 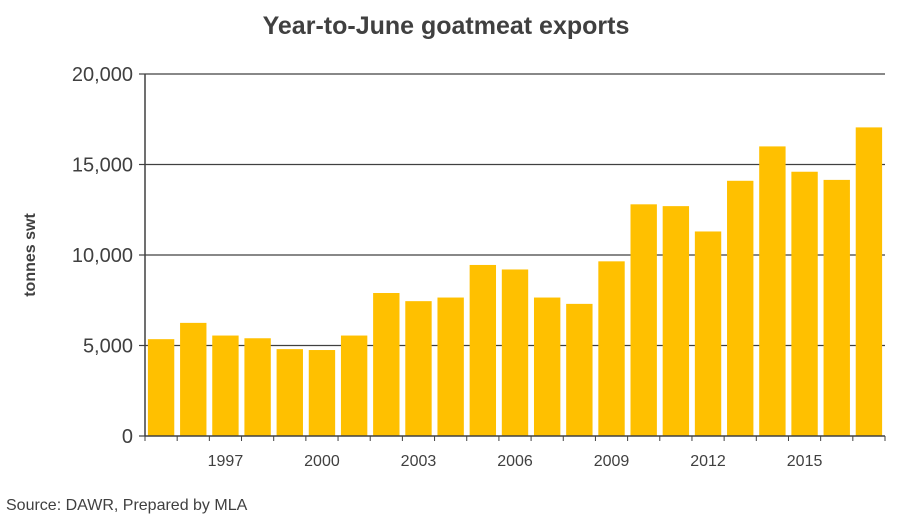 I want to click on chart-title: Year-to-June goatmeat exports, so click(x=446, y=26).